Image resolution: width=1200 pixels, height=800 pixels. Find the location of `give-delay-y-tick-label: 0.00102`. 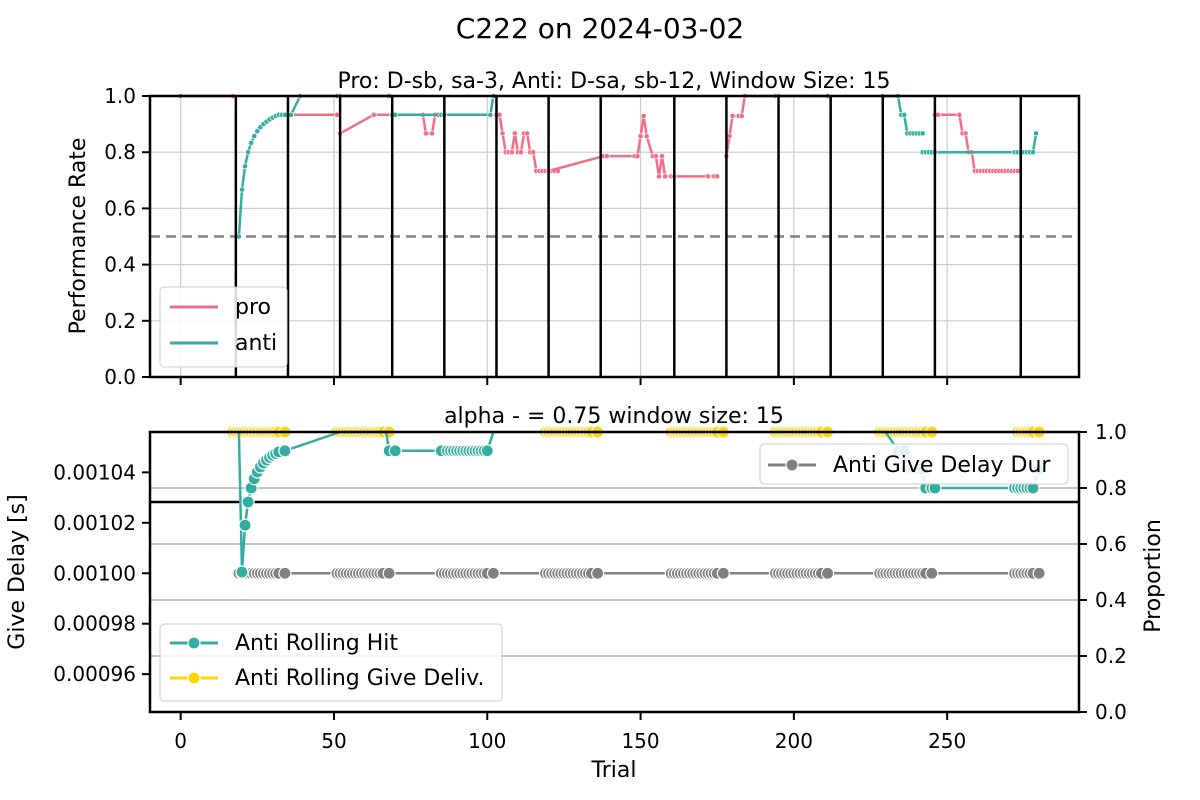

give-delay-y-tick-label: 0.00102 is located at coordinates (94, 523).